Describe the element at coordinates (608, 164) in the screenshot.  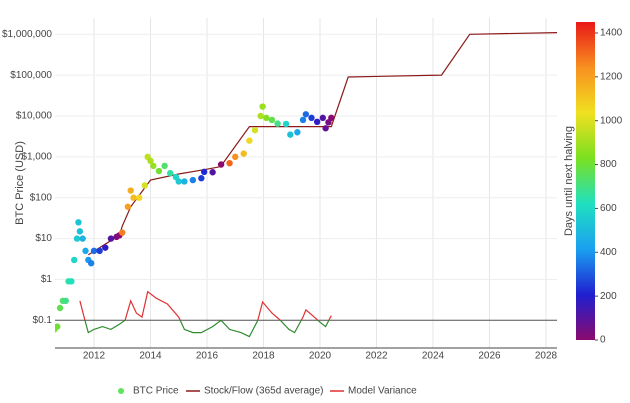
I see `colorbar-tick-label: 800` at that location.